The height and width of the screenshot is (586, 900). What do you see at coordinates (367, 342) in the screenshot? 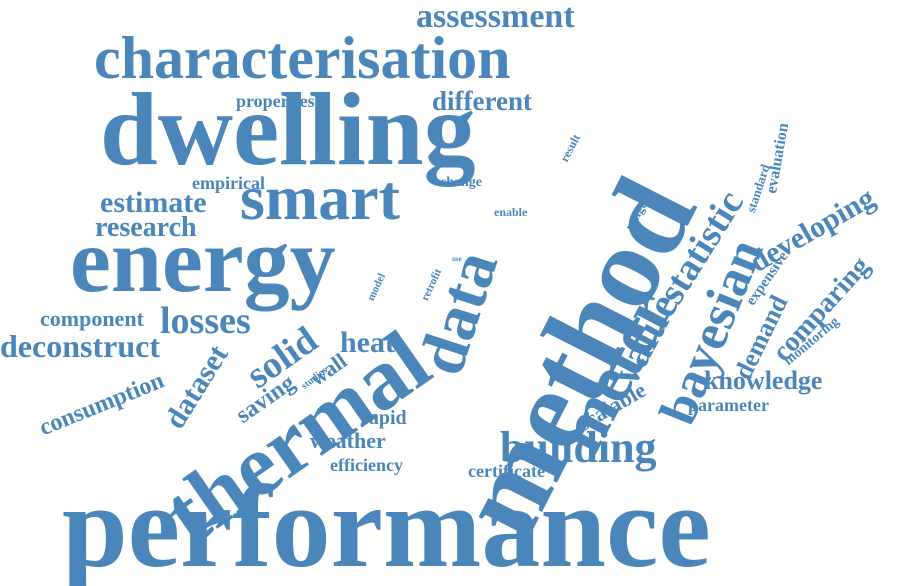
I see `word-heat: heat` at bounding box center [367, 342].